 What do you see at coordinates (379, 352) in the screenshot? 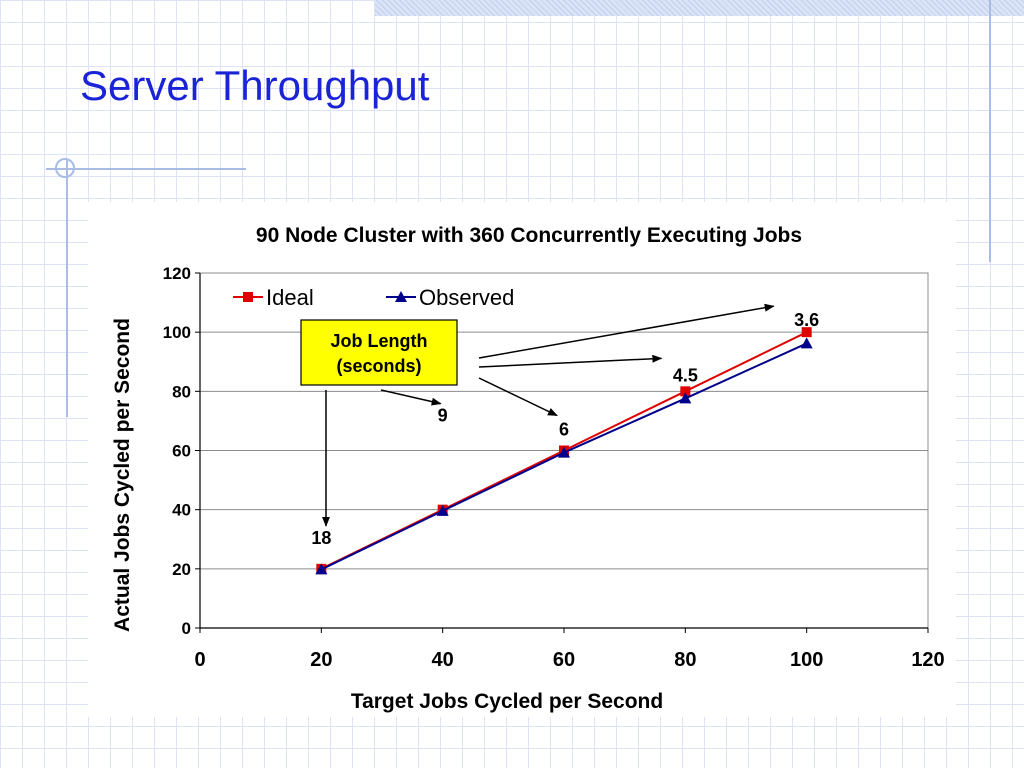
I see `job-length-callout` at bounding box center [379, 352].